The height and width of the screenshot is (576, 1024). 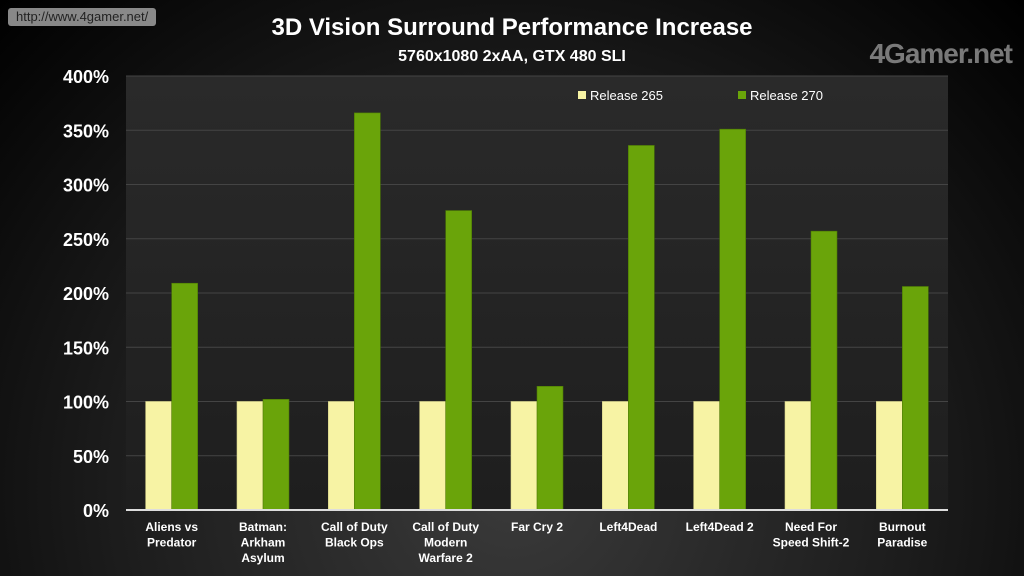 I want to click on y-tick-label: 200%, so click(x=86, y=294).